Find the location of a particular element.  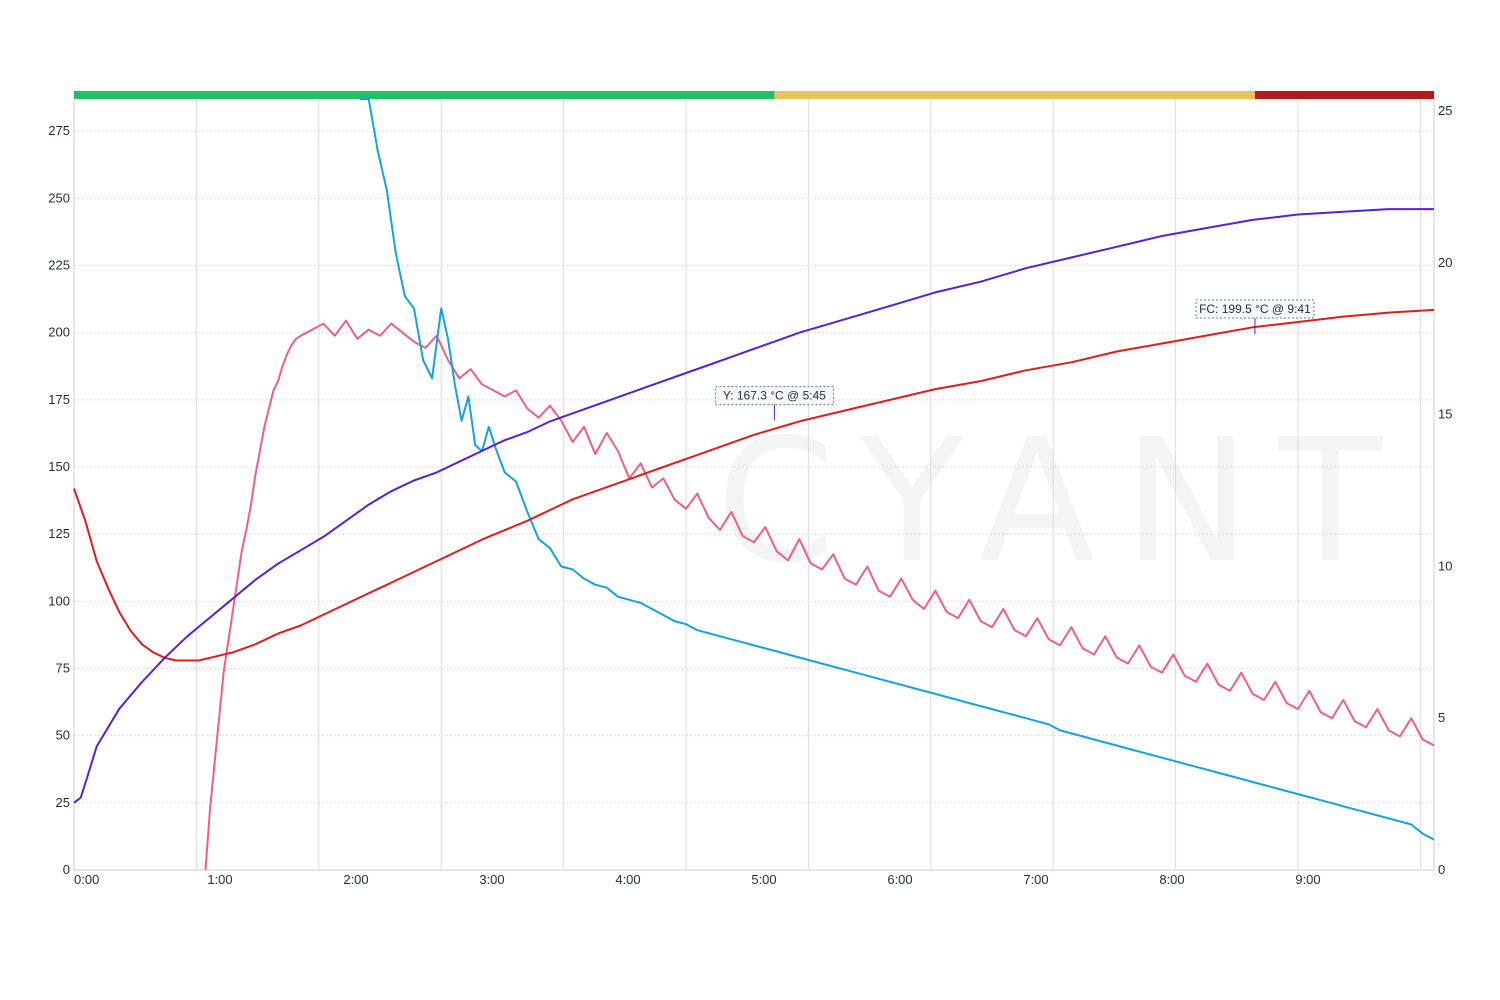

y2-tick-label: 20 is located at coordinates (1445, 262).